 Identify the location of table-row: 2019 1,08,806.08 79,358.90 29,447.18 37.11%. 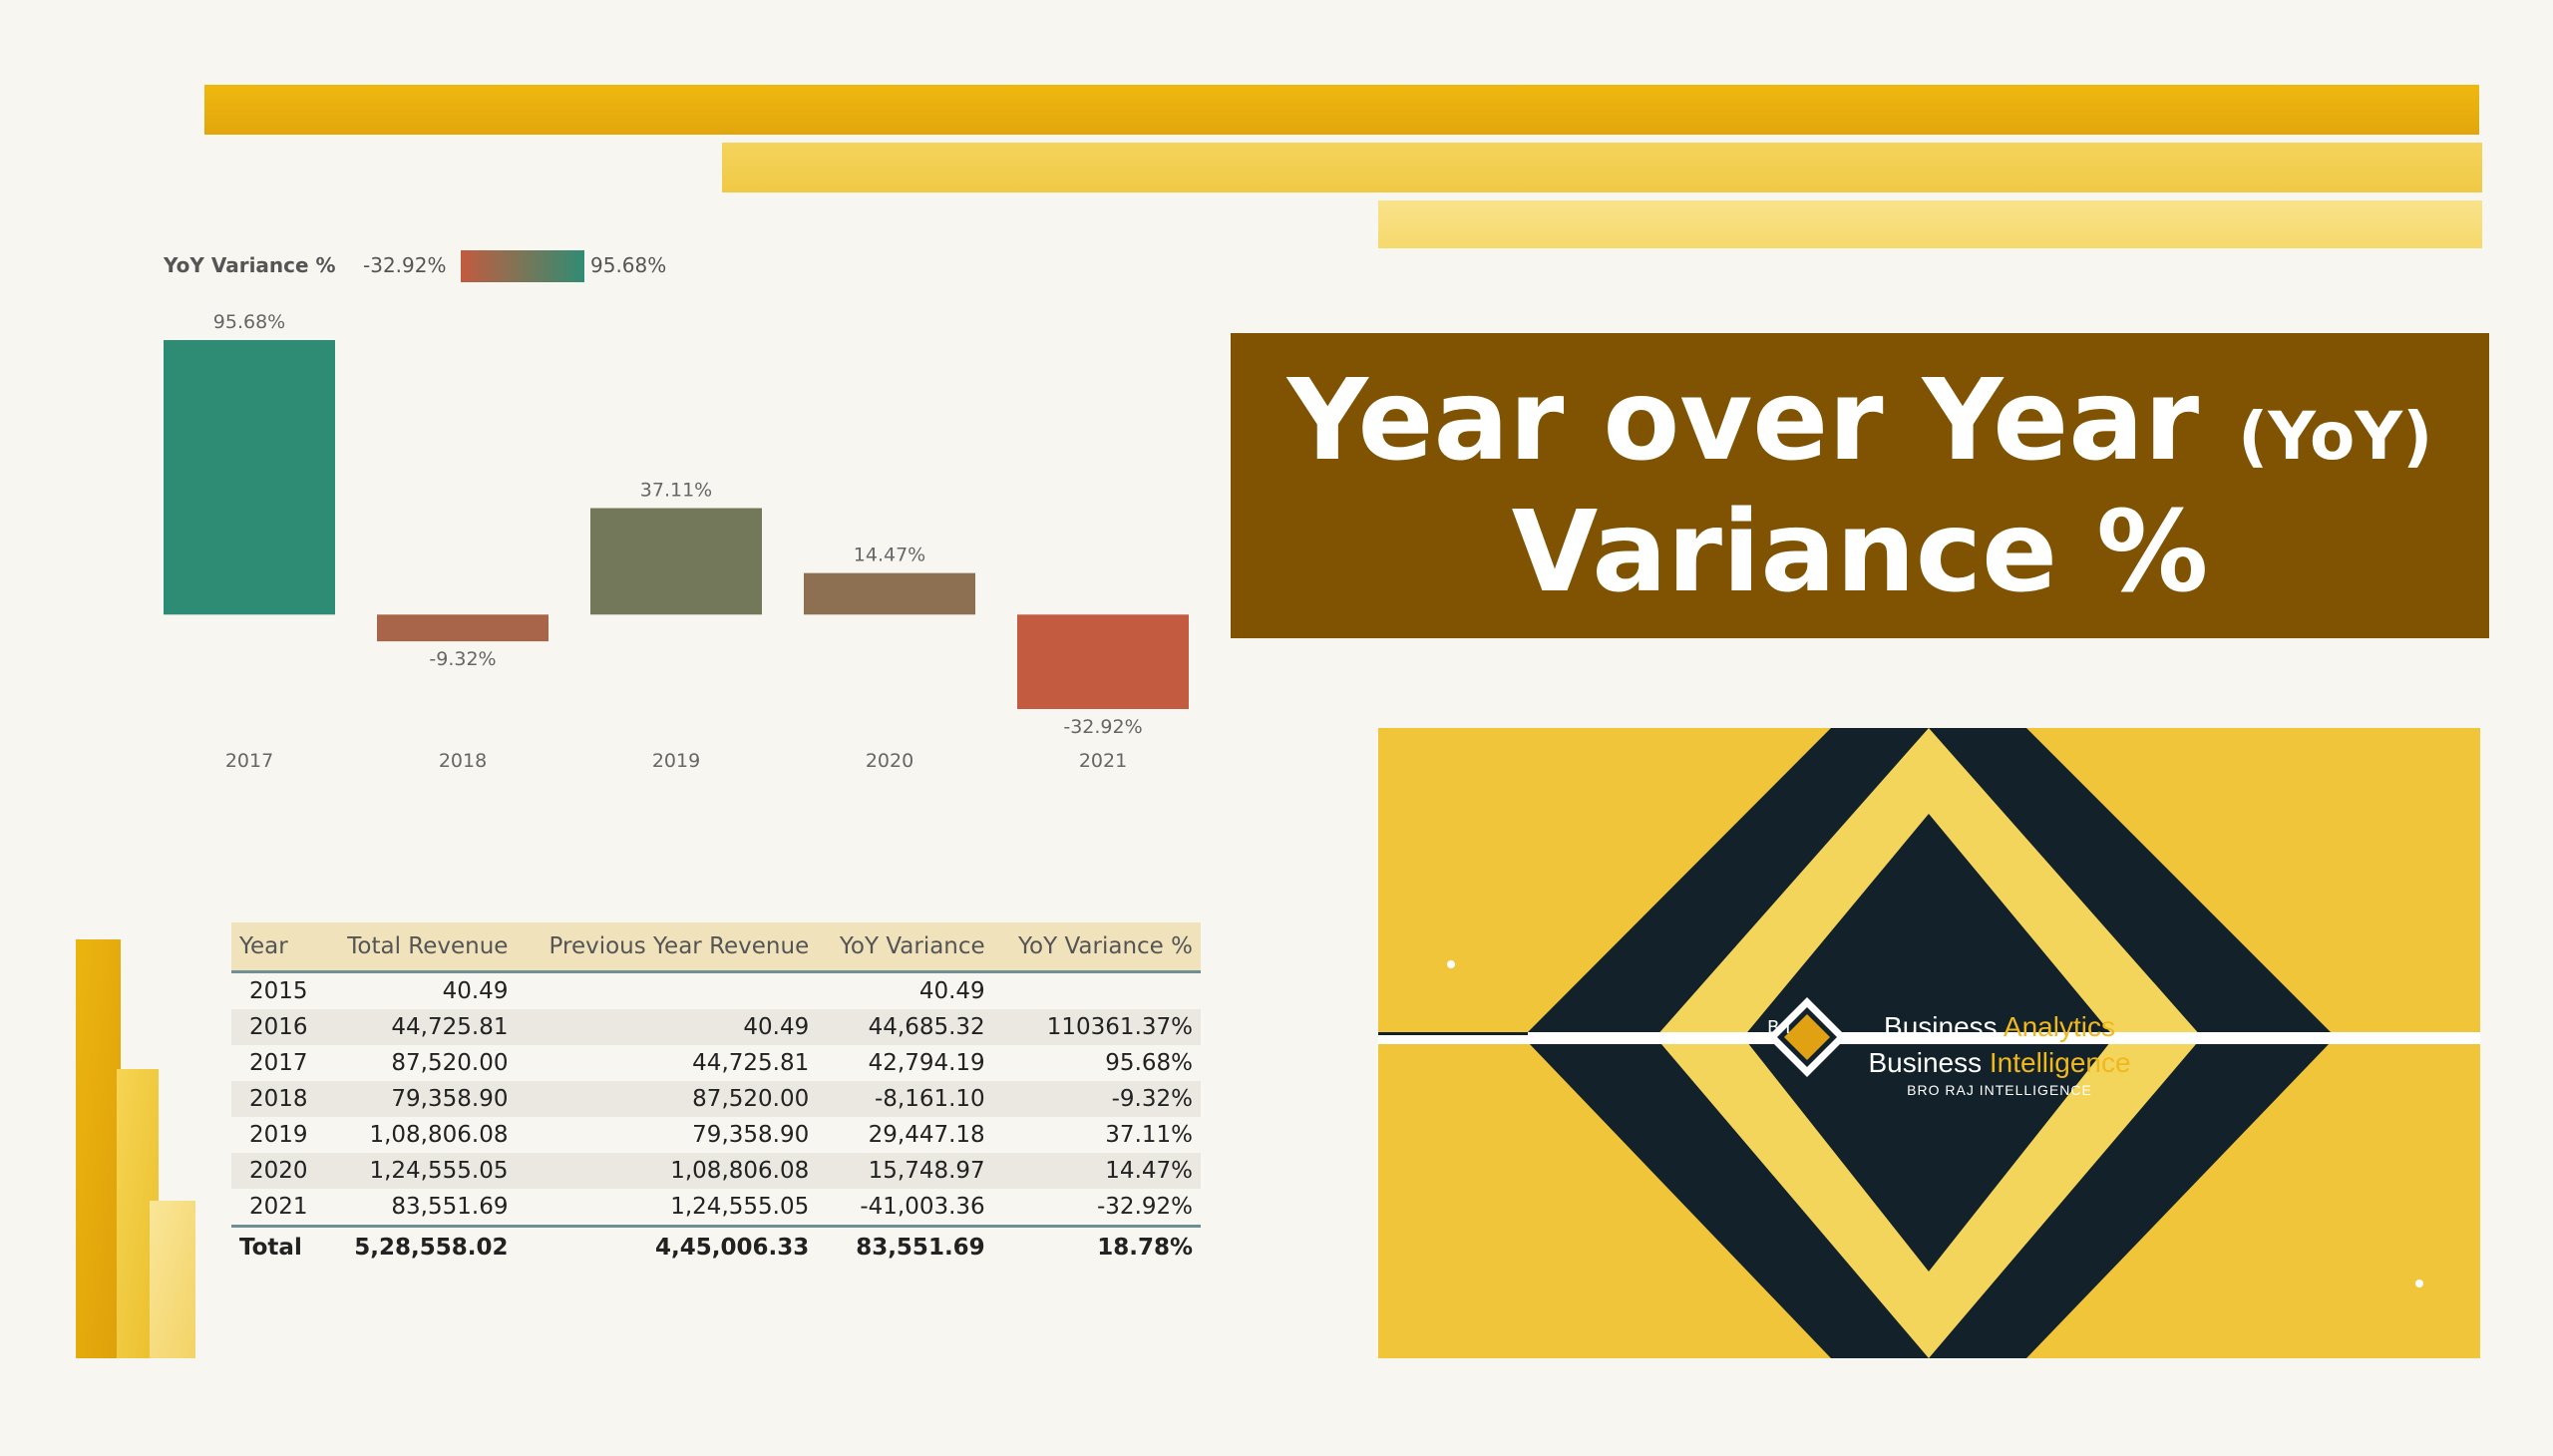
(716, 1135).